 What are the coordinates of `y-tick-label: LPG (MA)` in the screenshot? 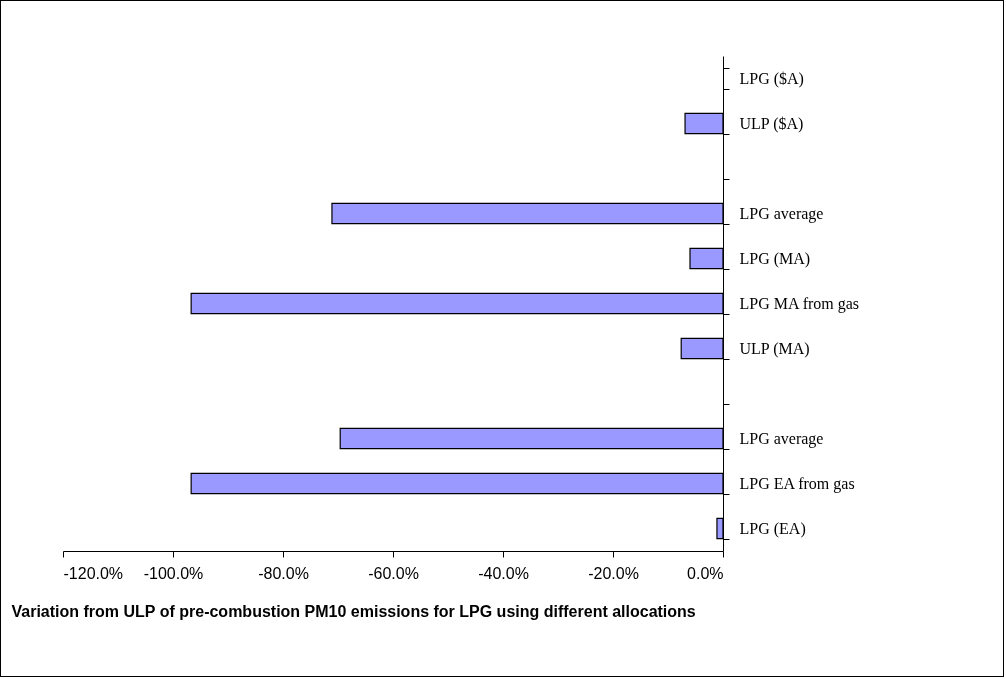 It's located at (775, 259).